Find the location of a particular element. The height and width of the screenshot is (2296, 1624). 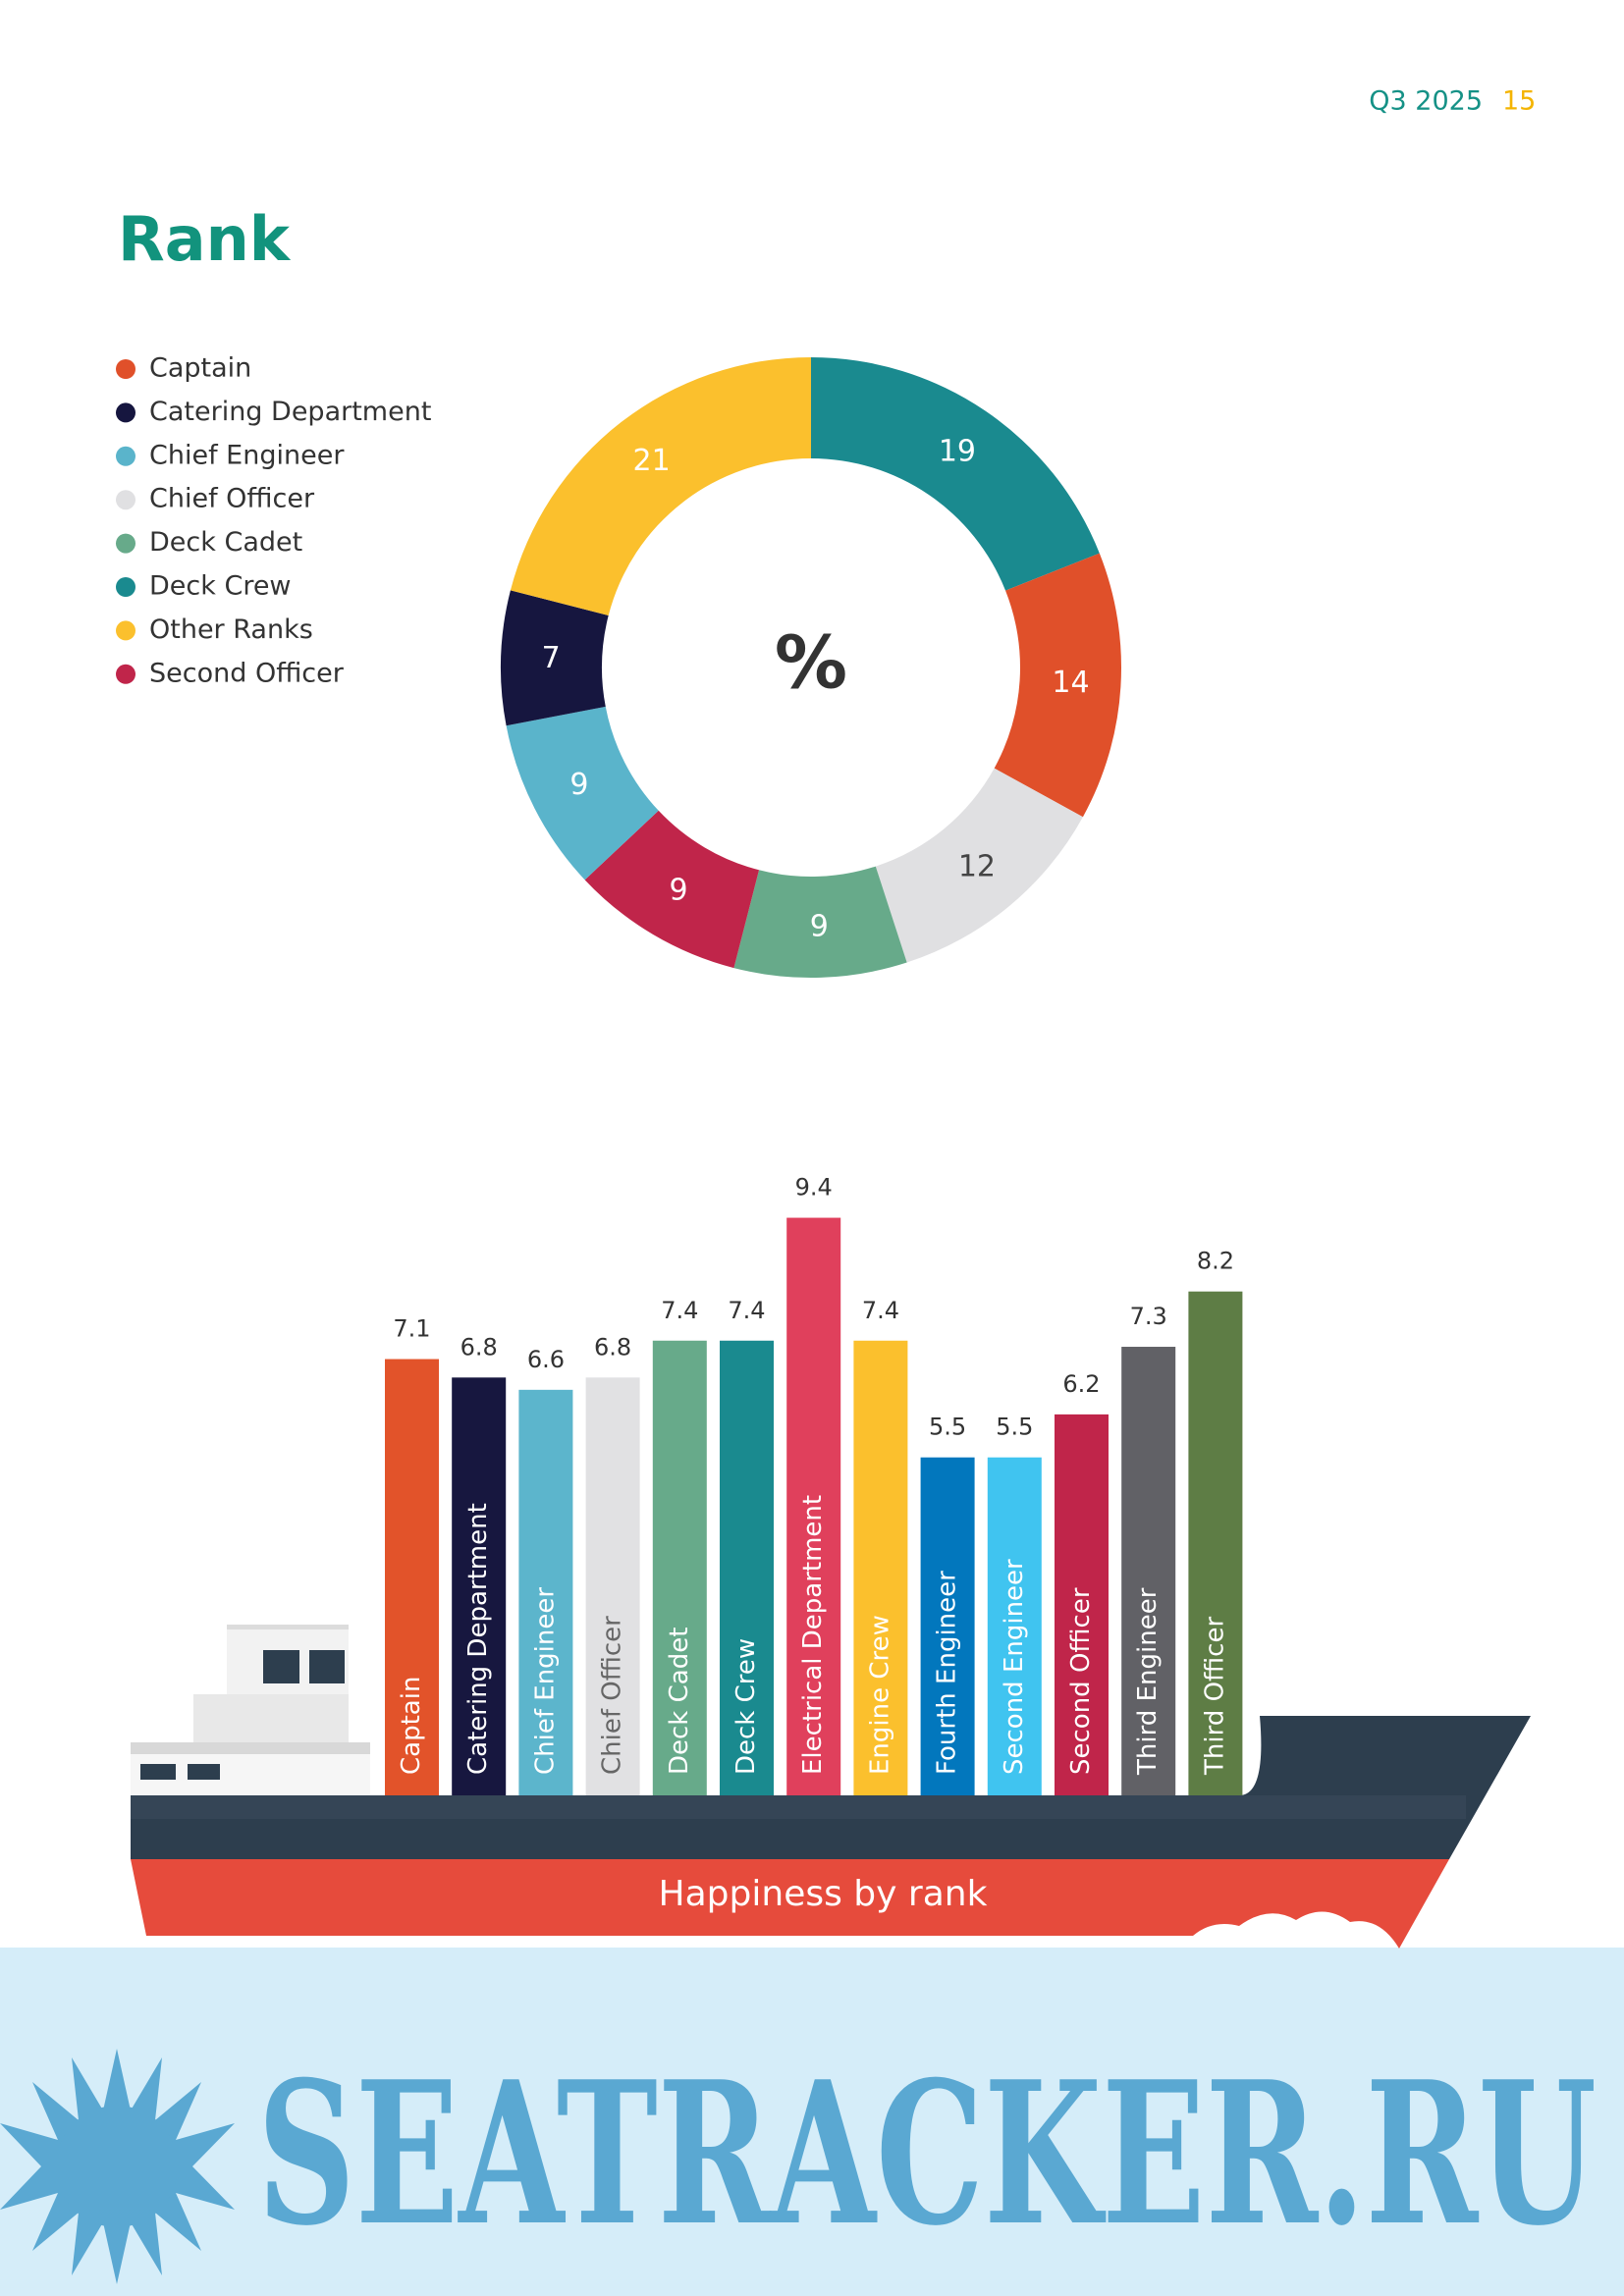

category-label: Chief Engineer is located at coordinates (545, 1681).